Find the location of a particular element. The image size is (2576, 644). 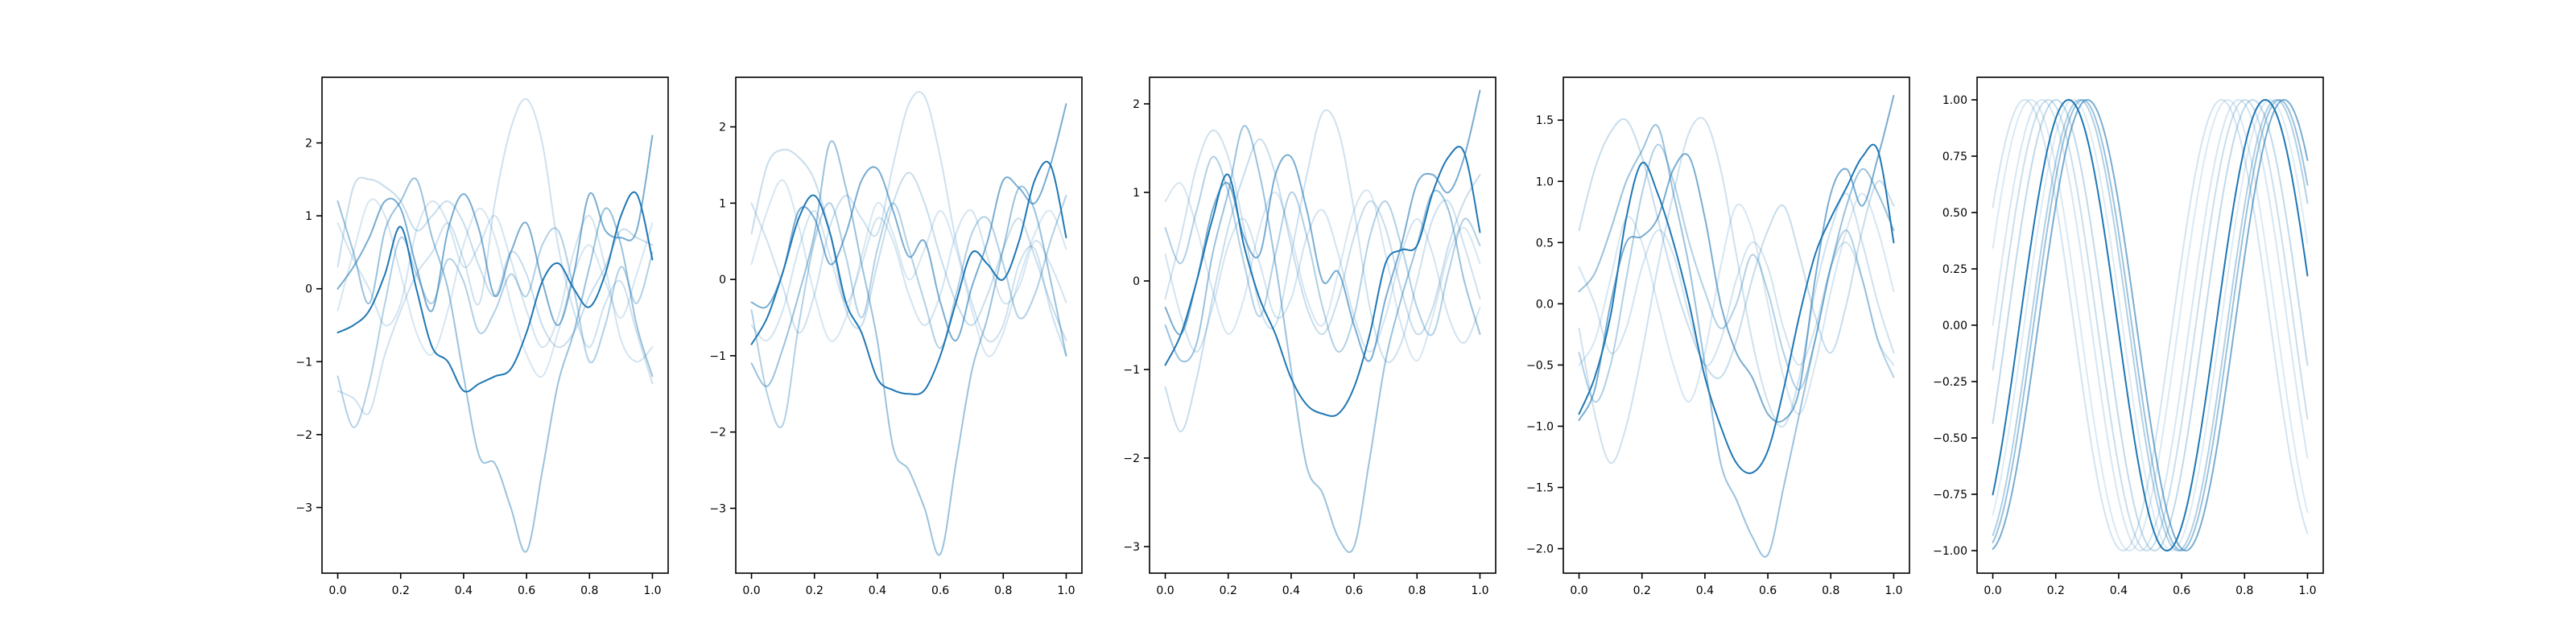

y-tick-label: 2 is located at coordinates (308, 144).